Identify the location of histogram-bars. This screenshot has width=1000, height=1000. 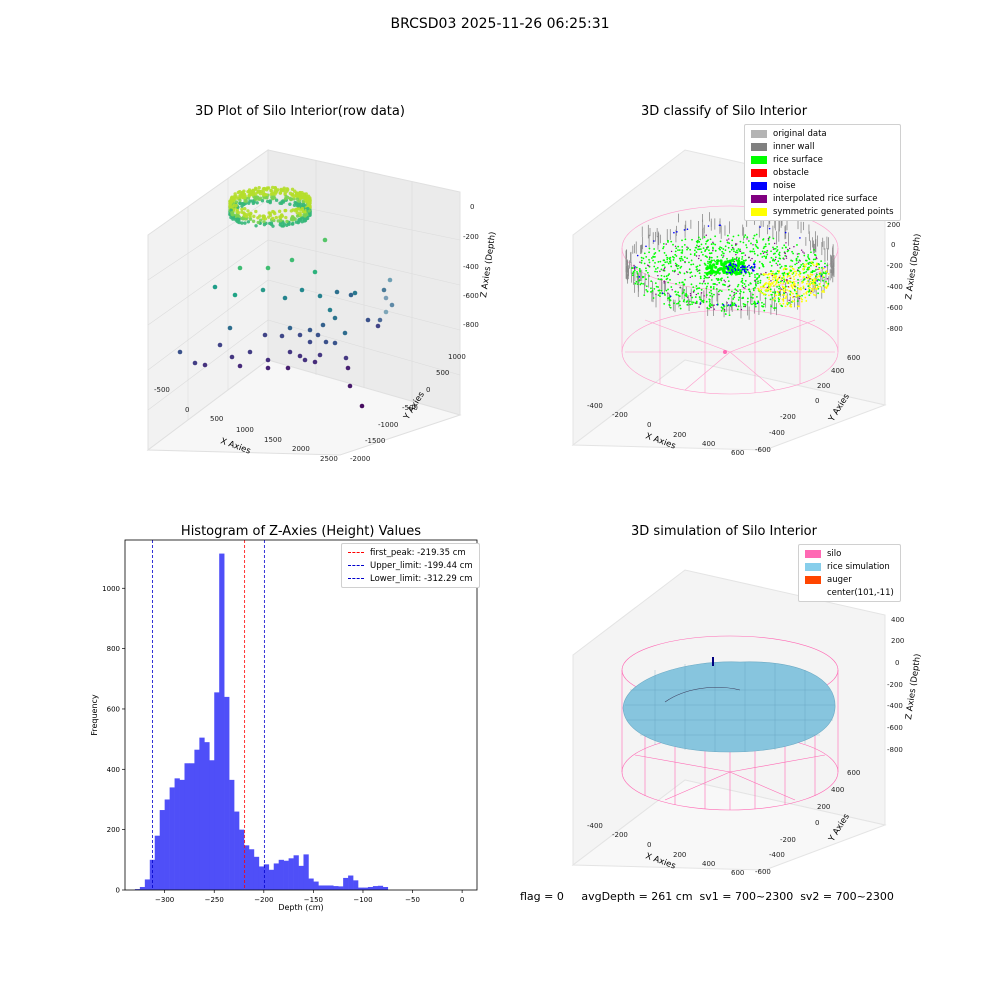
(261, 721).